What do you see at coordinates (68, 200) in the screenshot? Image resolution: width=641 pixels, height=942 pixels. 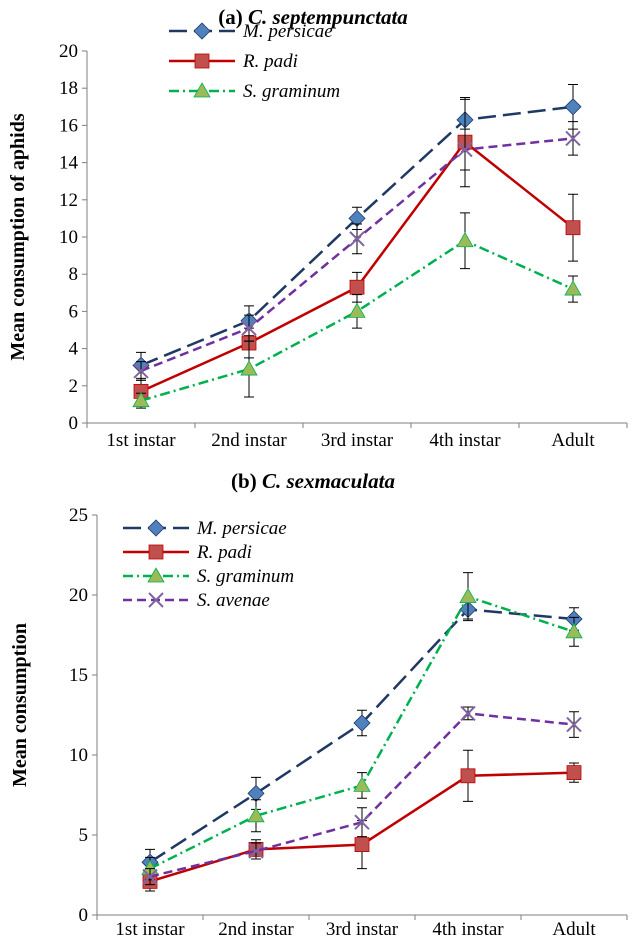 I see `panel-a-y-tick-label: 12` at bounding box center [68, 200].